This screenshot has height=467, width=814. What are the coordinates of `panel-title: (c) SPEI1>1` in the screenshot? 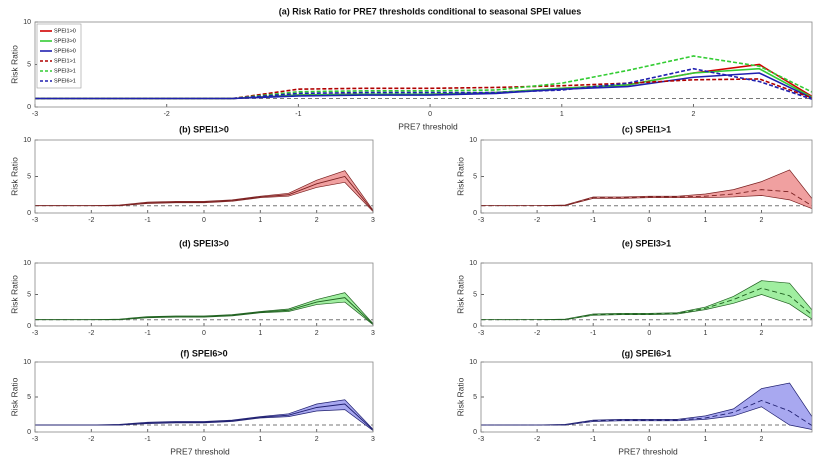 It's located at (646, 129).